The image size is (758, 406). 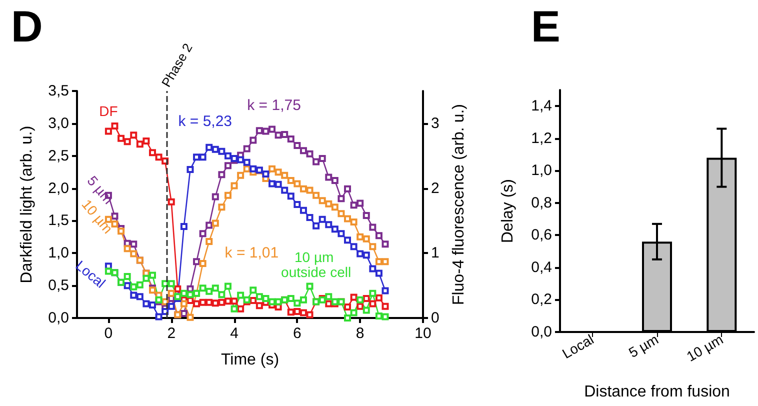 What do you see at coordinates (58, 221) in the screenshot?
I see `y-tick-label: 1,5` at bounding box center [58, 221].